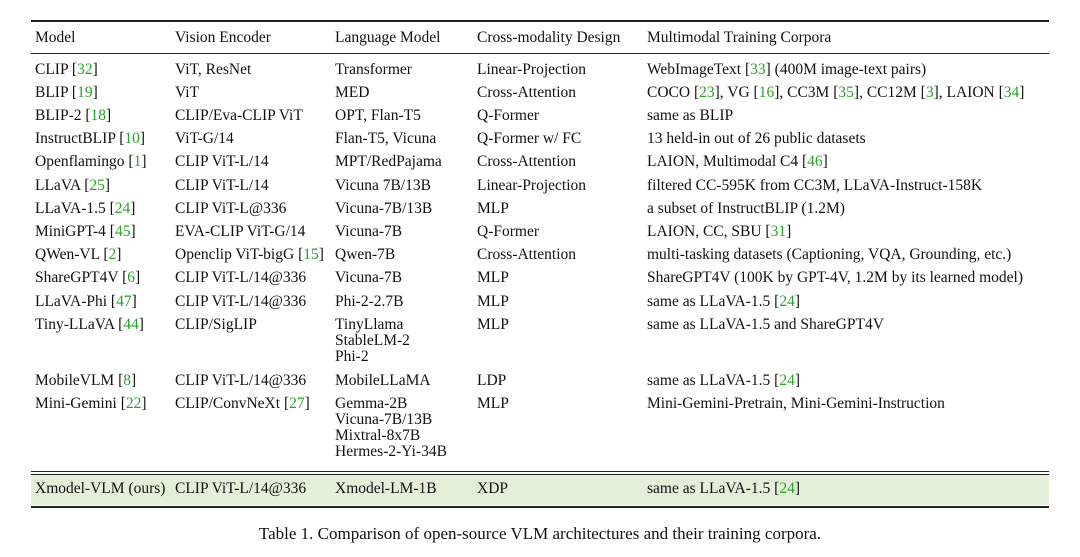 The image size is (1080, 557). I want to click on cell-model: Openflamingo [1], so click(91, 161).